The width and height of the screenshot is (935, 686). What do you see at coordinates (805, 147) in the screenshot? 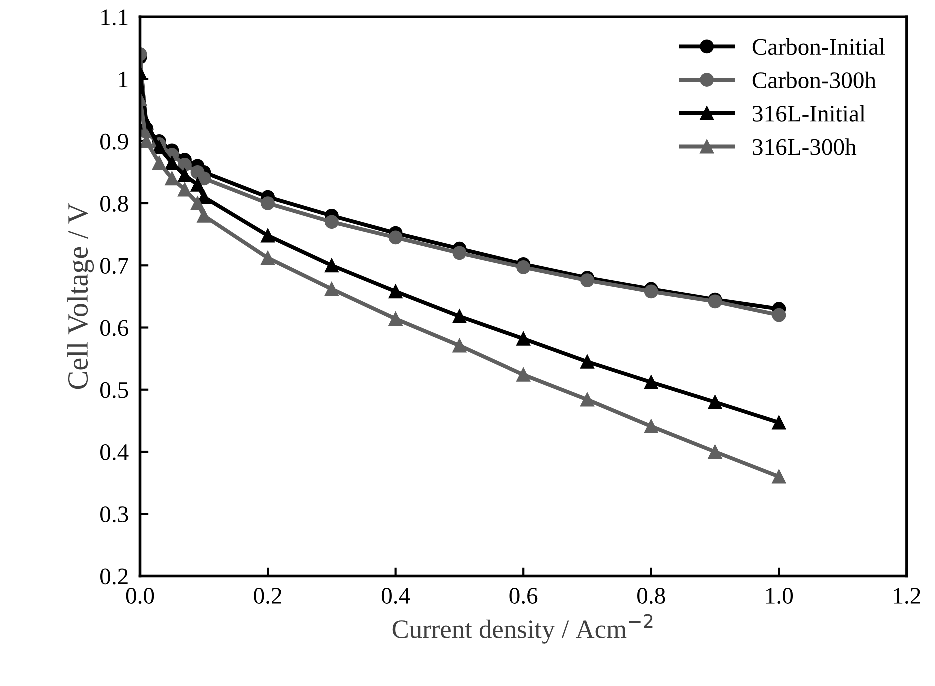
I see `legend-label: 316L-300h` at bounding box center [805, 147].